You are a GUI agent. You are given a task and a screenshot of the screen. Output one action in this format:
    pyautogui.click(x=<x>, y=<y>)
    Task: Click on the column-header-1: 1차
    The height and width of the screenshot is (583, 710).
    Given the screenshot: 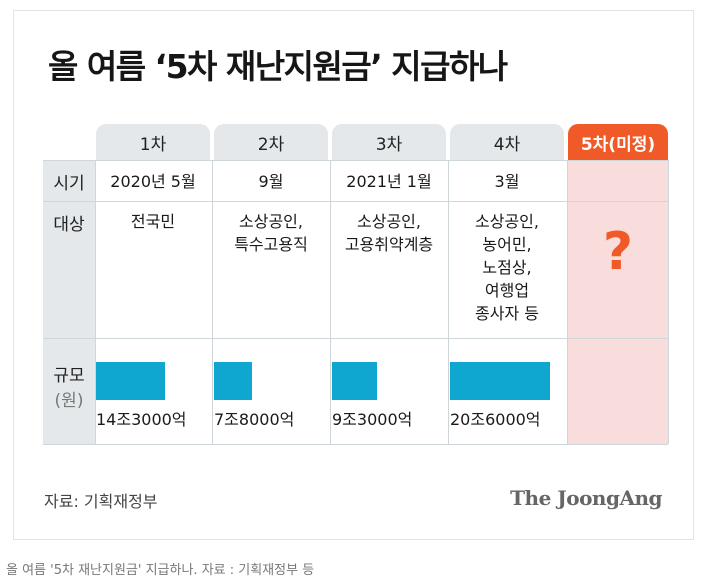 What is the action you would take?
    pyautogui.click(x=153, y=142)
    